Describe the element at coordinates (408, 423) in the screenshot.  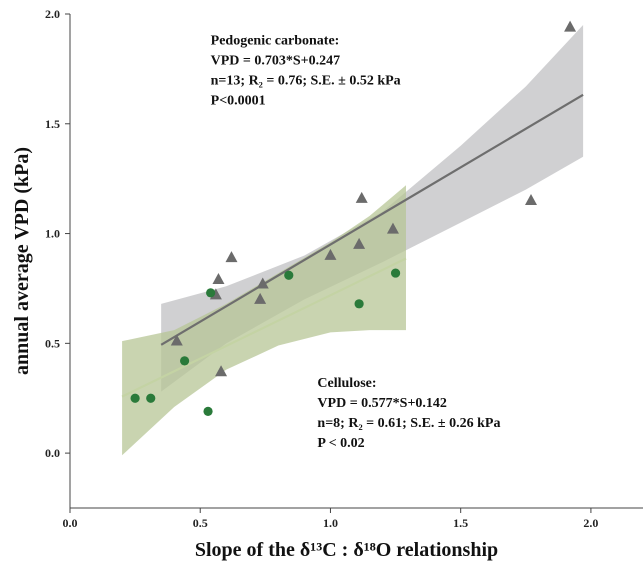
I see `annotation-cellulose-line: n=8; R₂ = 0.61; S.E. ± 0.26 kPa` at that location.